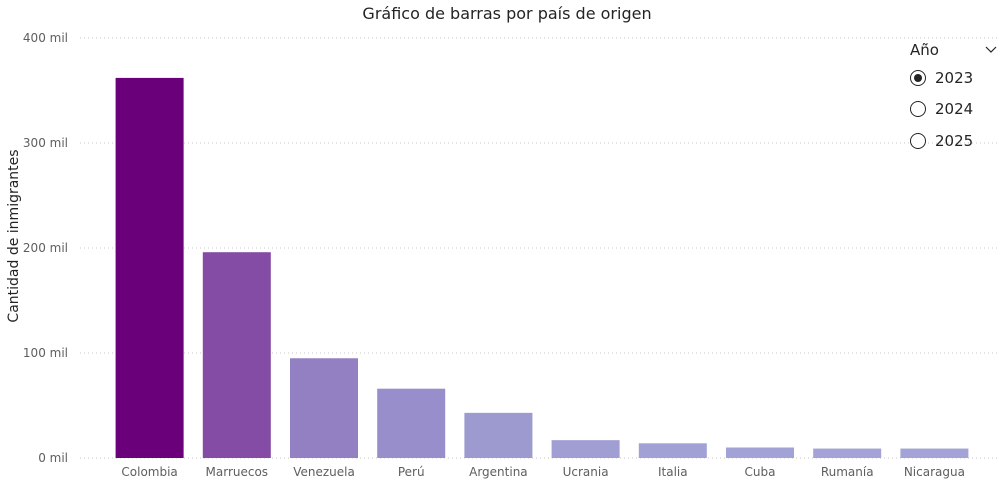  I want to click on slicer-option-2025: 2025, so click(955, 141).